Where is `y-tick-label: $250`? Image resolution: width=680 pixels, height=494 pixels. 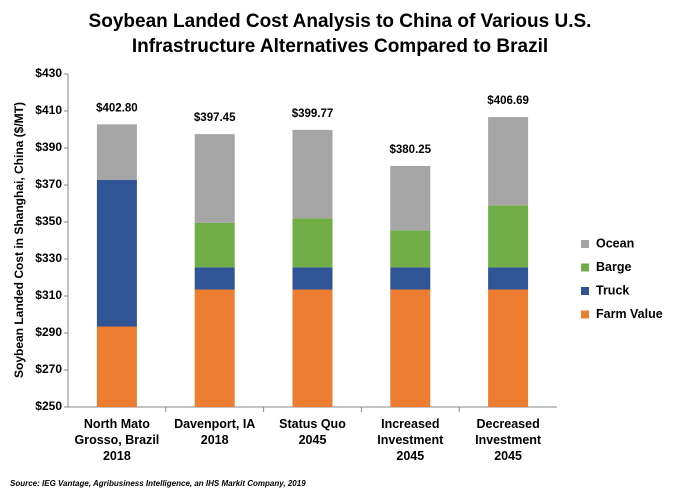
y-tick-label: $250 is located at coordinates (48, 406).